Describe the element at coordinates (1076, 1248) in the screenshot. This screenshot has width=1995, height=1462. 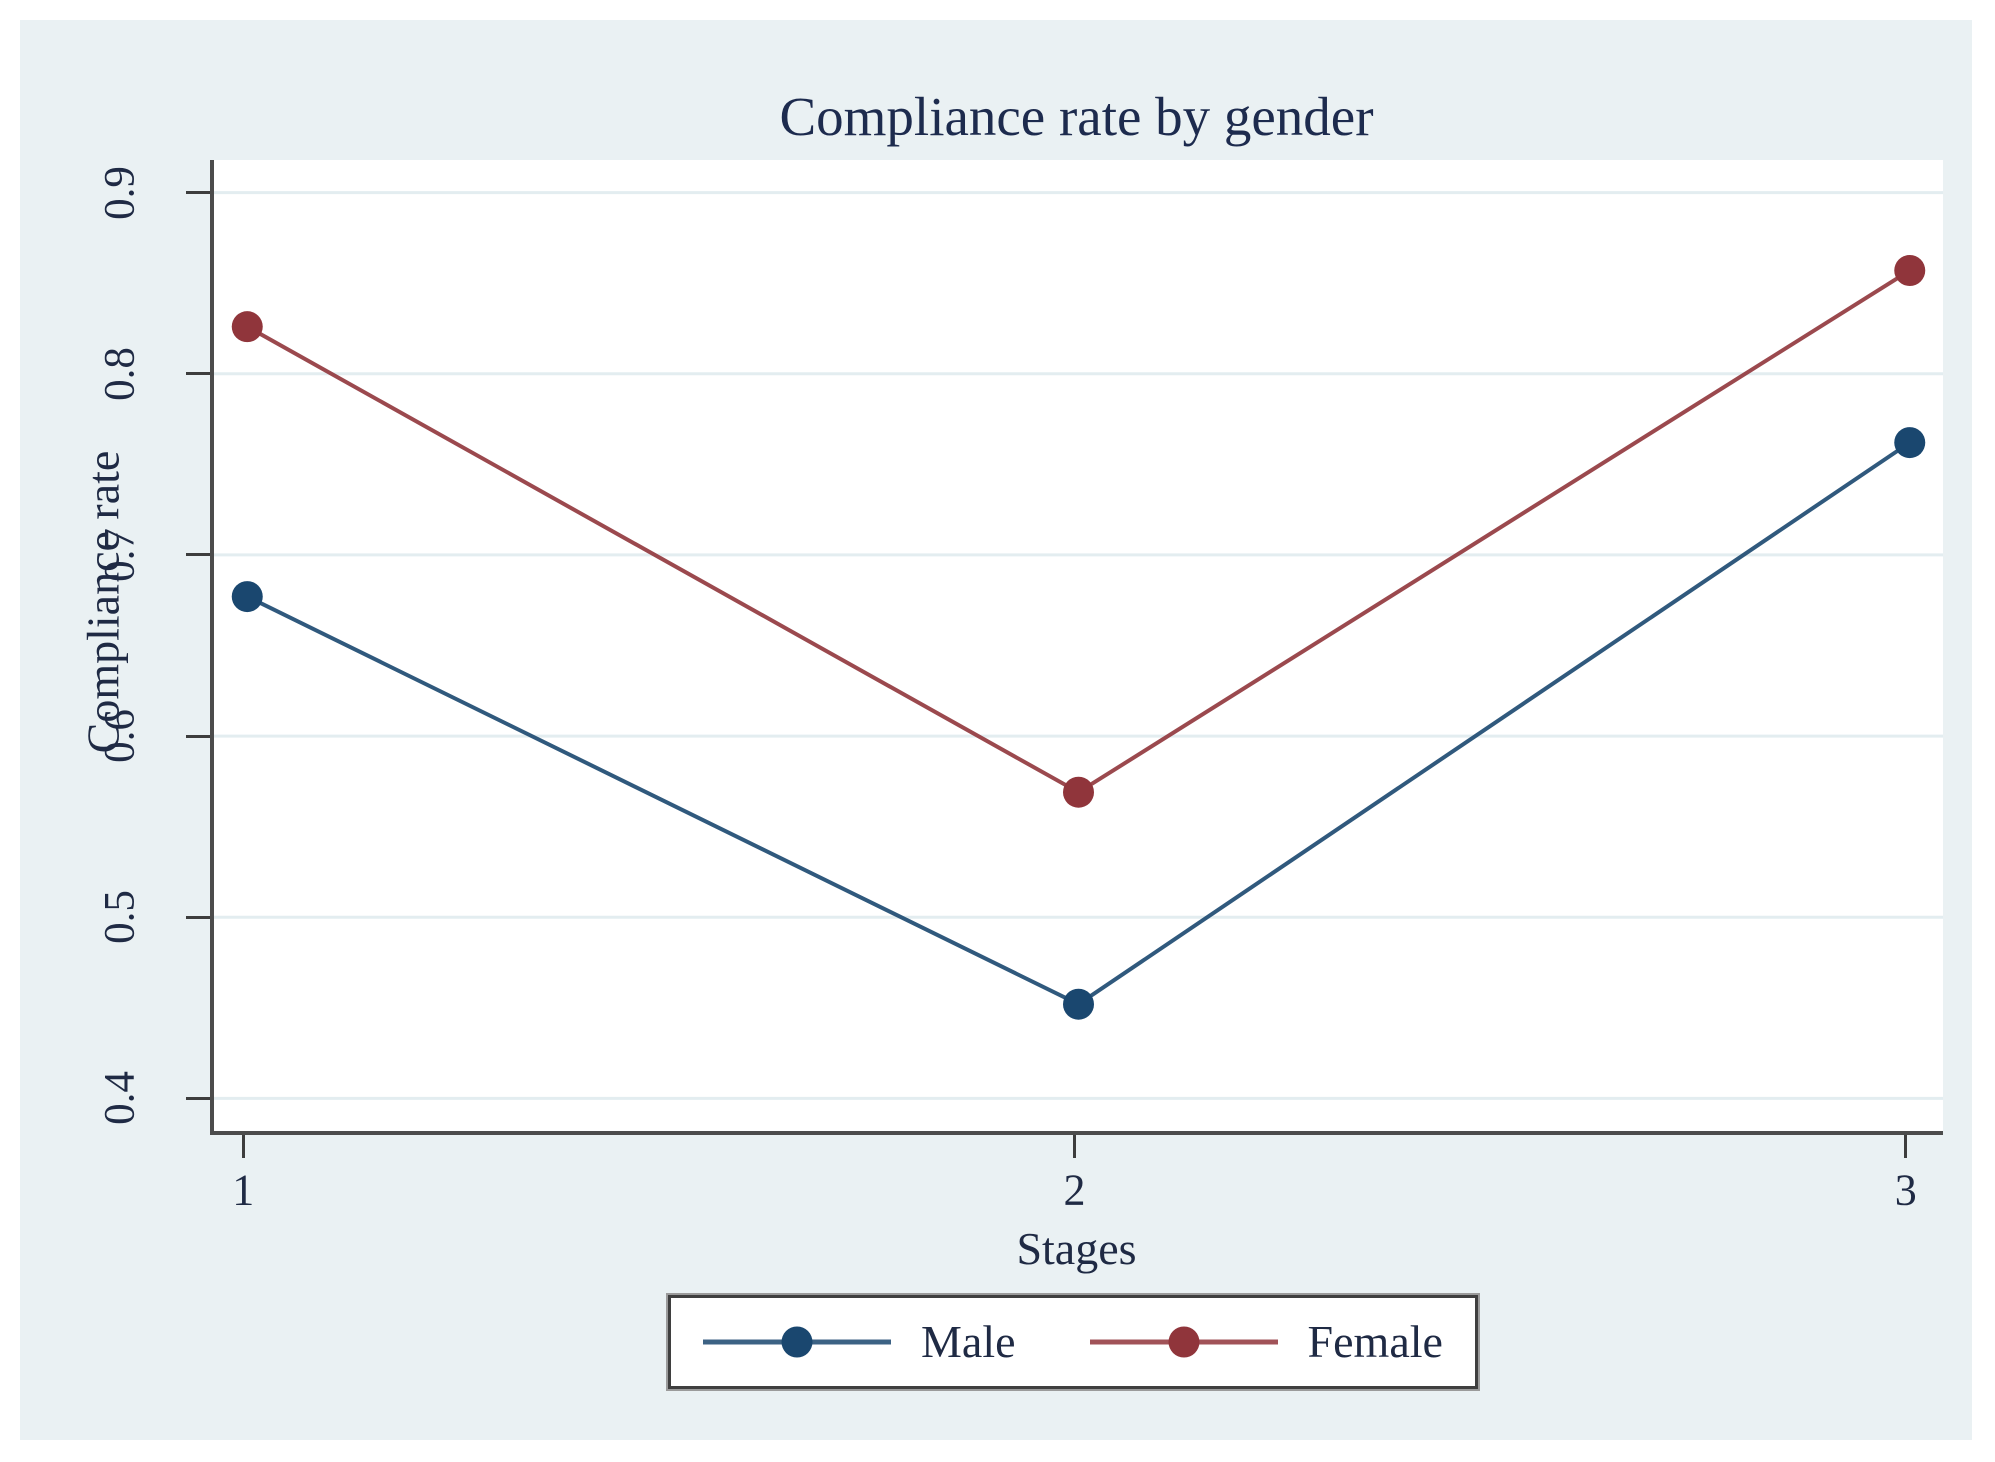
I see `x-axis-label: Stages` at that location.